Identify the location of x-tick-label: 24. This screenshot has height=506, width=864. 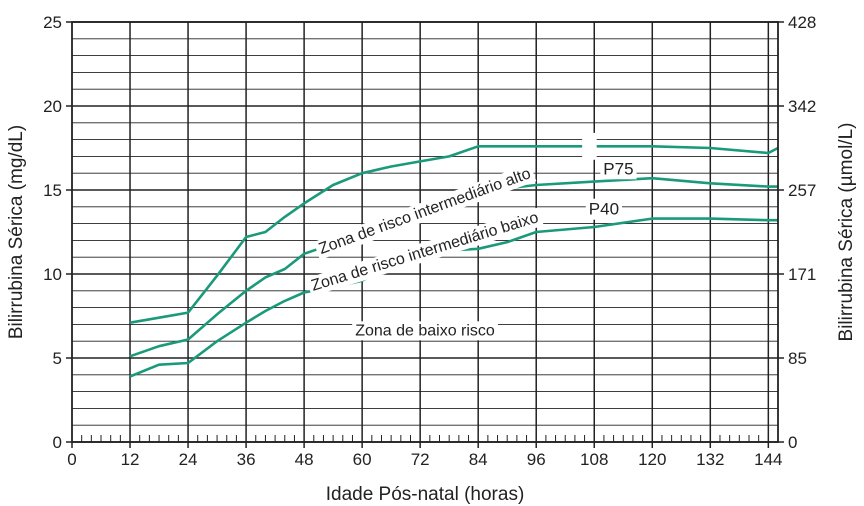
(188, 459).